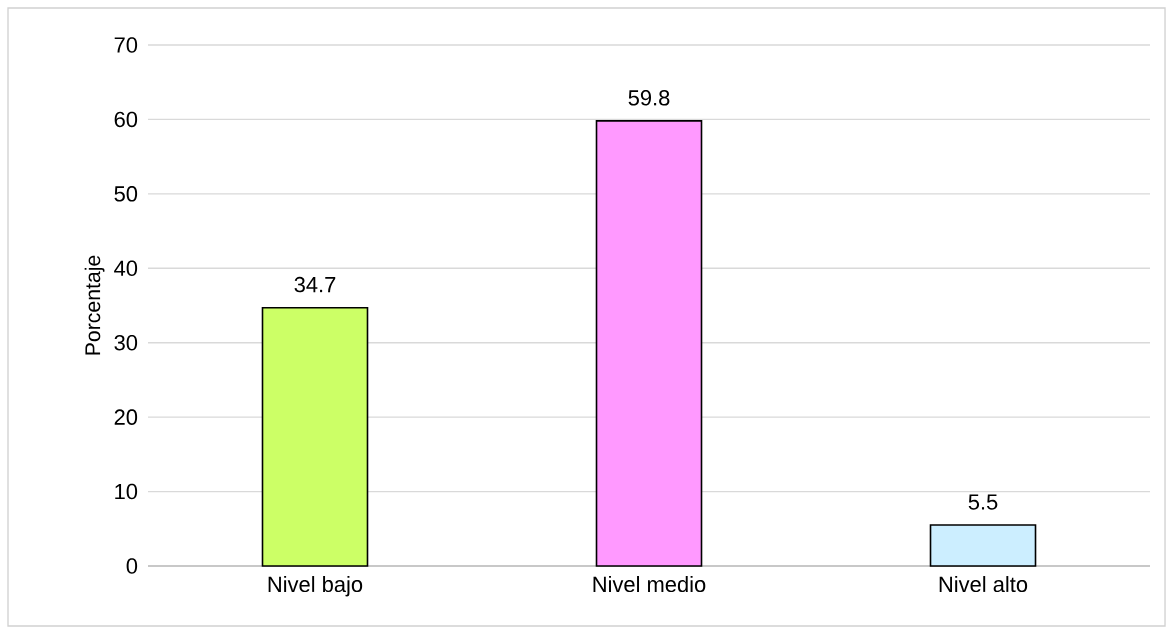 This screenshot has width=1173, height=628. Describe the element at coordinates (126, 194) in the screenshot. I see `y-tick-label: 50` at that location.